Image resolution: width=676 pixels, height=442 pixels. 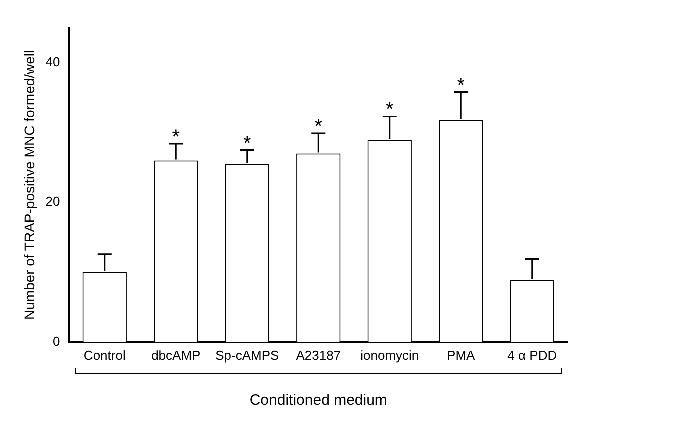 What do you see at coordinates (105, 355) in the screenshot?
I see `x-tick-label: Control` at bounding box center [105, 355].